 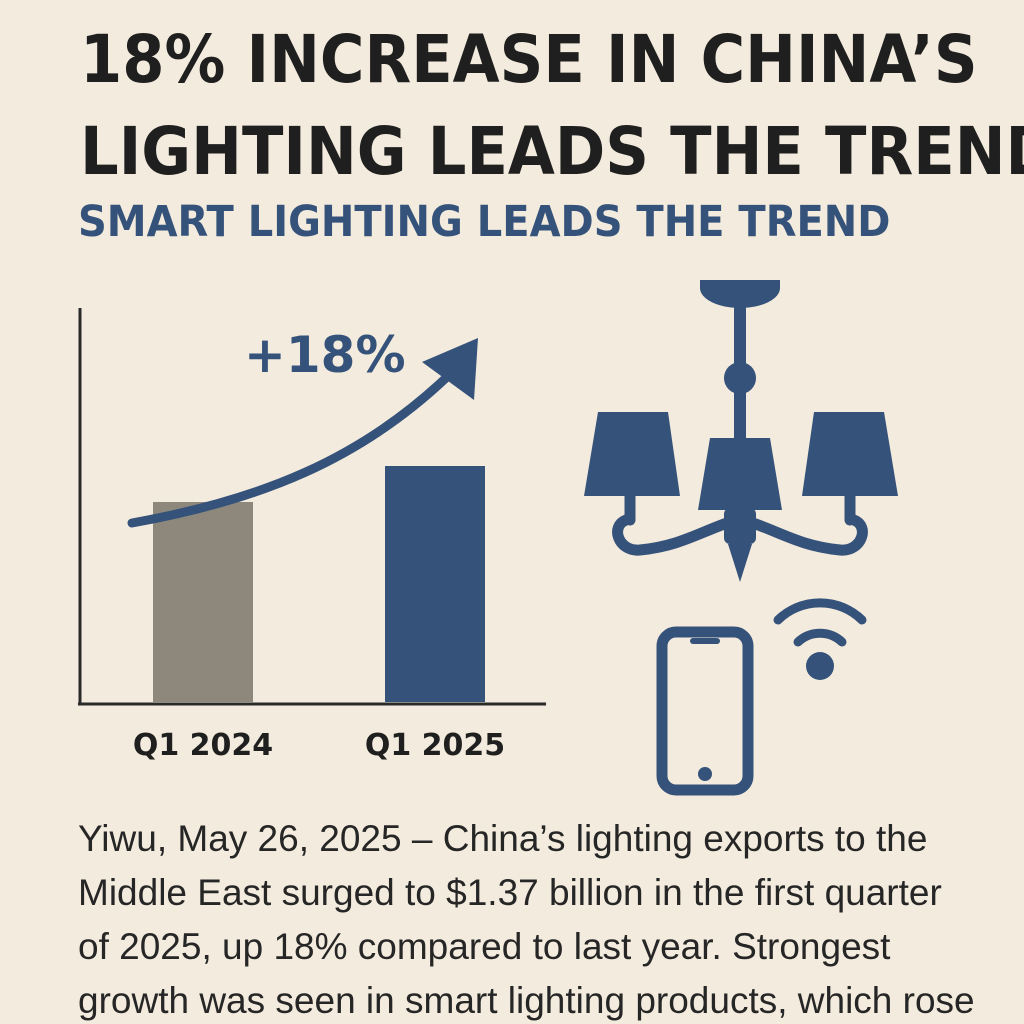 What do you see at coordinates (290, 449) in the screenshot?
I see `growth-arrow-curve` at bounding box center [290, 449].